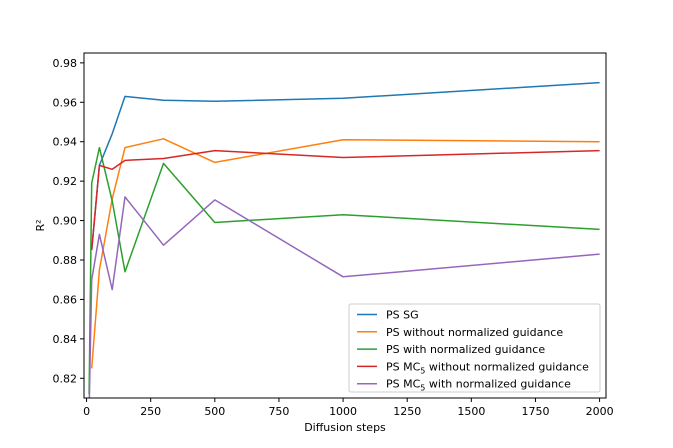 The height and width of the screenshot is (448, 673). I want to click on y-tick-label: 0.82, so click(65, 378).